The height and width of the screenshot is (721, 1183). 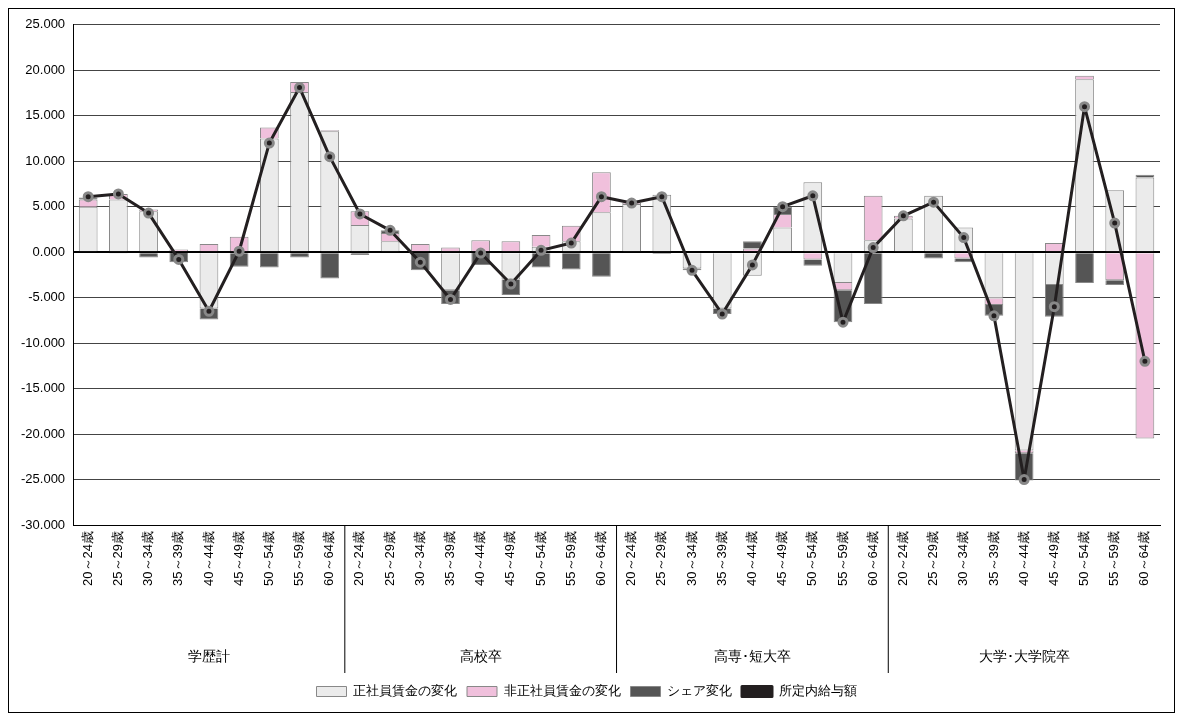 What do you see at coordinates (43, 524) in the screenshot?
I see `y-tick-label: -30.000` at bounding box center [43, 524].